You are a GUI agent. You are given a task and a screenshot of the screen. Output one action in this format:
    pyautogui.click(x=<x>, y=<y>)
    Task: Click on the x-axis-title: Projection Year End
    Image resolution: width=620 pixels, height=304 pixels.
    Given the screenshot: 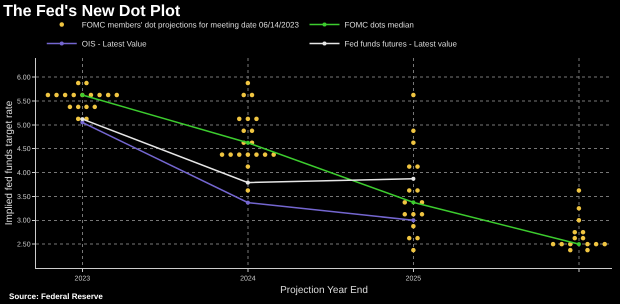 What is the action you would take?
    pyautogui.click(x=324, y=290)
    